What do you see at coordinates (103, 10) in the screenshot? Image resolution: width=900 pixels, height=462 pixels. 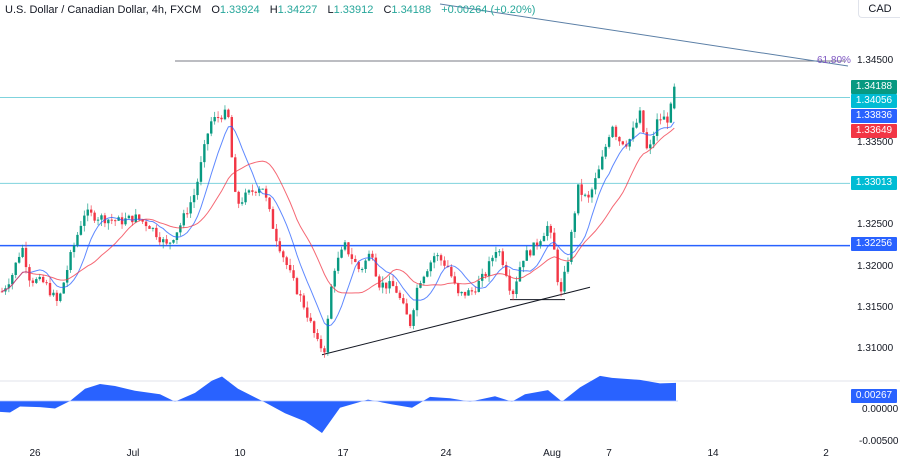 I see `symbol-title: U.S. Dollar / Canadian Dollar, 4h, FXCM` at bounding box center [103, 10].